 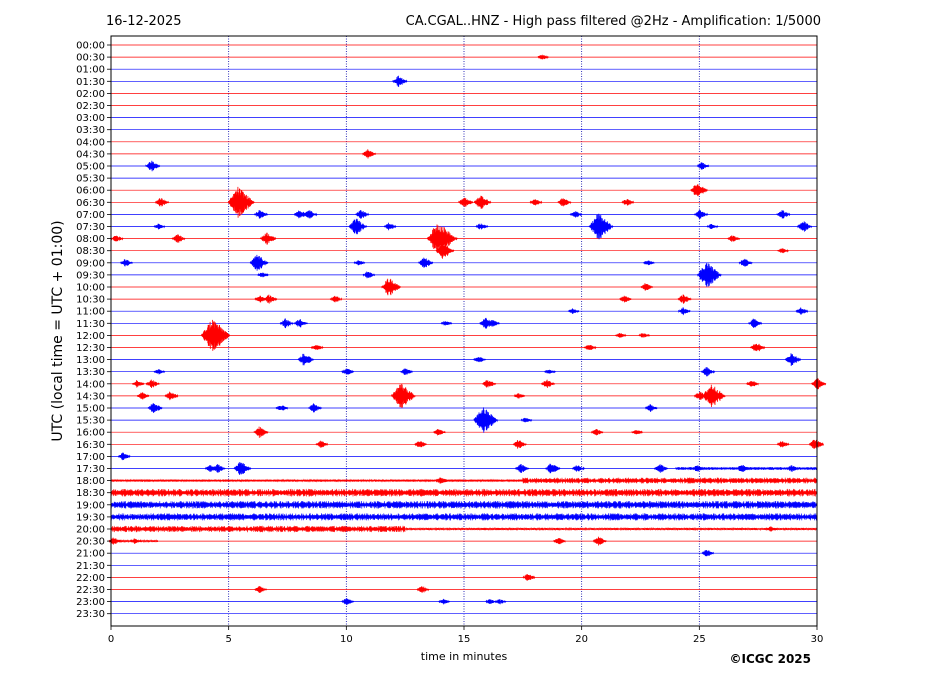 I want to click on y-tick-label: 19:00, so click(x=90, y=505).